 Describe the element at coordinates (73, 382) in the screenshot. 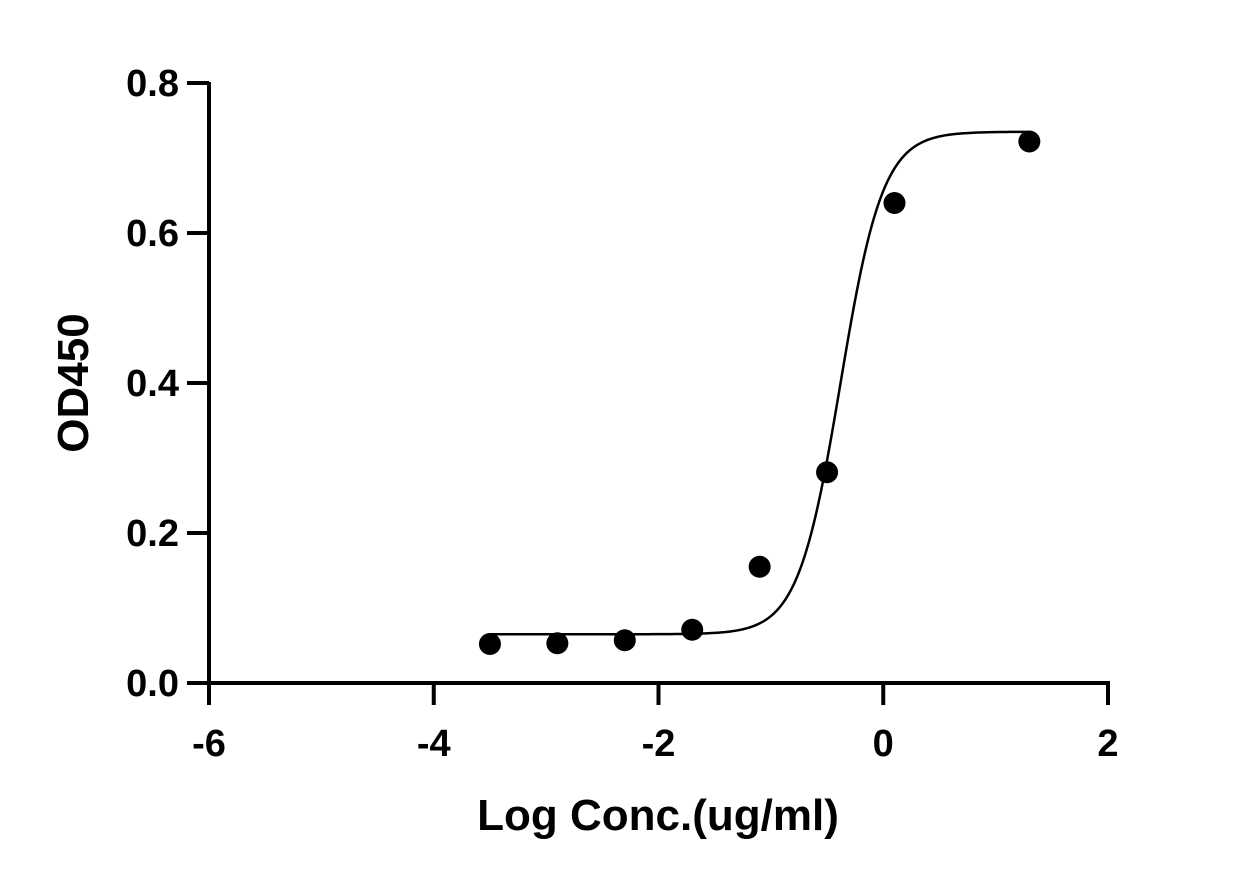

I see `y-axis-title: OD450` at that location.